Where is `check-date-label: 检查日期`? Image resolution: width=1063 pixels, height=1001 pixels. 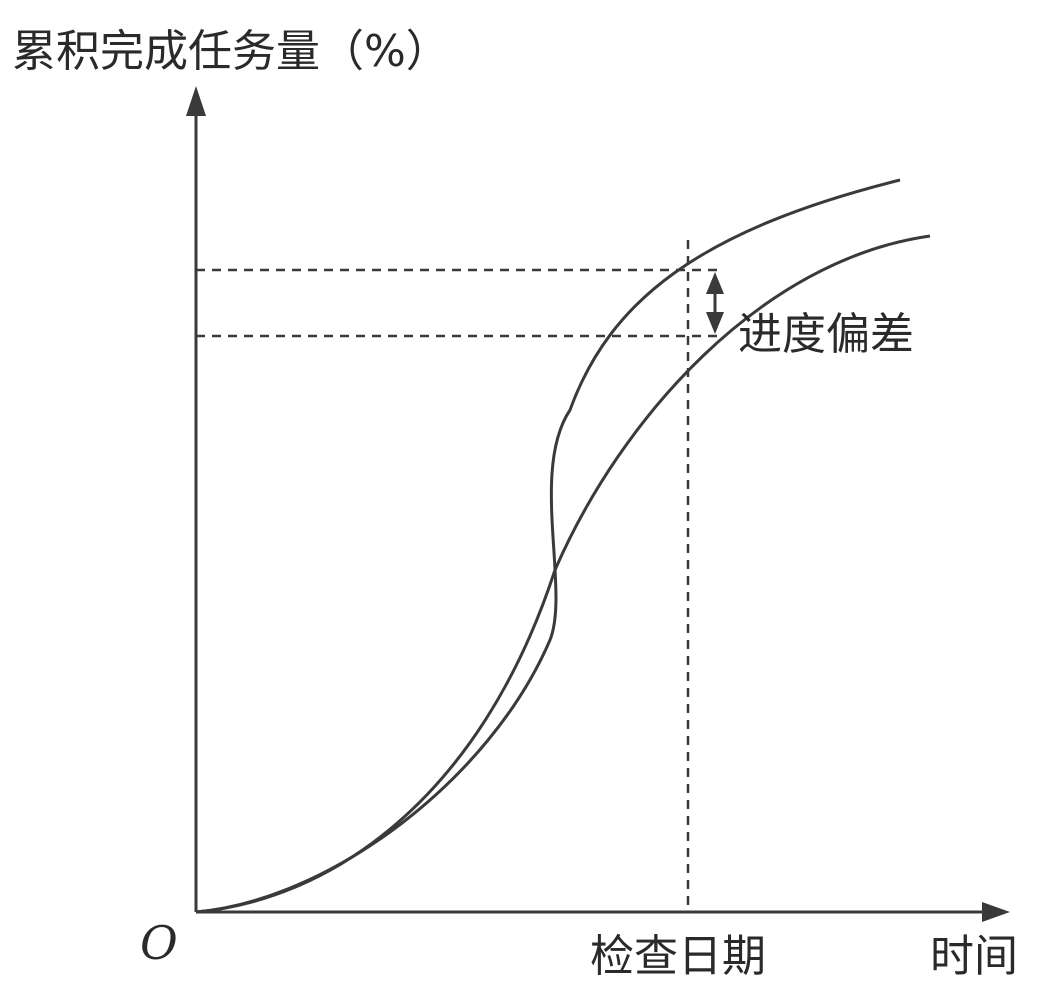
check-date-label: 检查日期 is located at coordinates (678, 956).